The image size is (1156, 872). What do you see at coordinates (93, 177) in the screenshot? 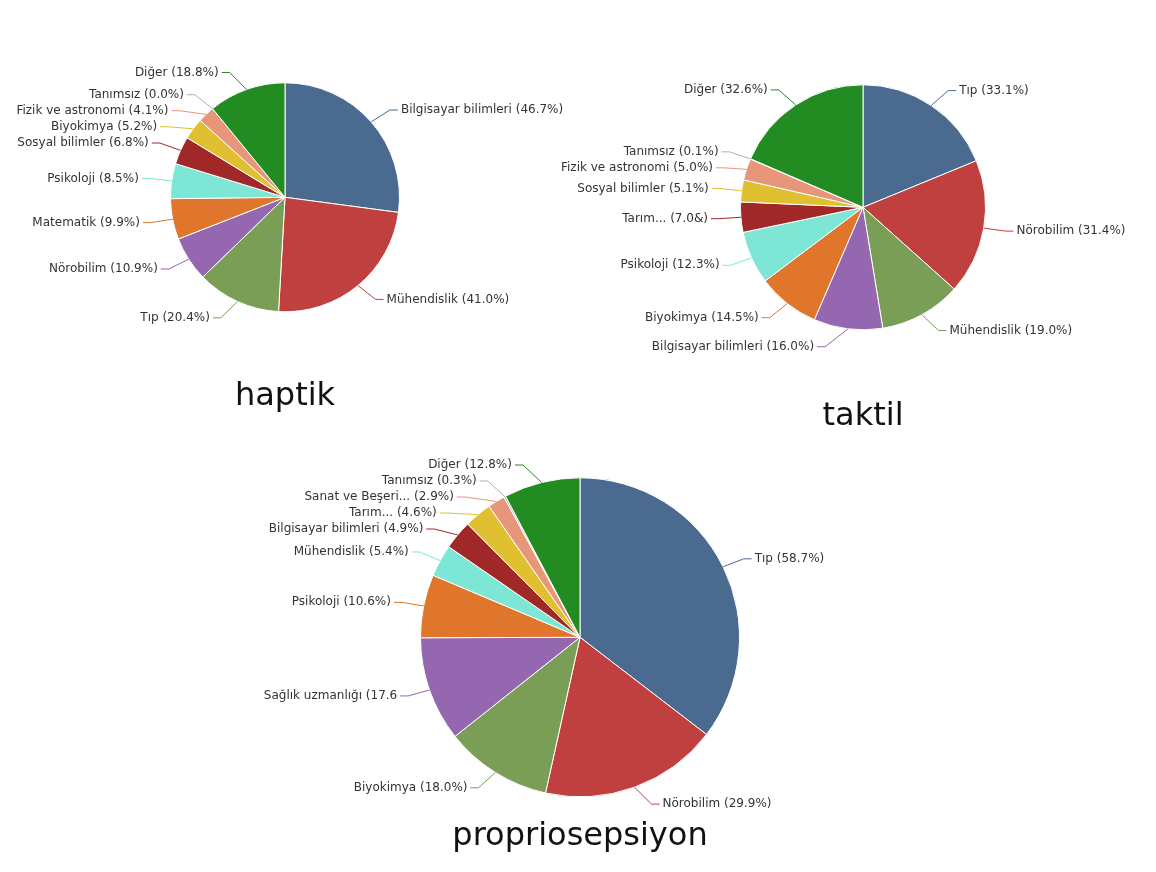
I see `slice-label: Psikoloji (8.5%)` at bounding box center [93, 177].